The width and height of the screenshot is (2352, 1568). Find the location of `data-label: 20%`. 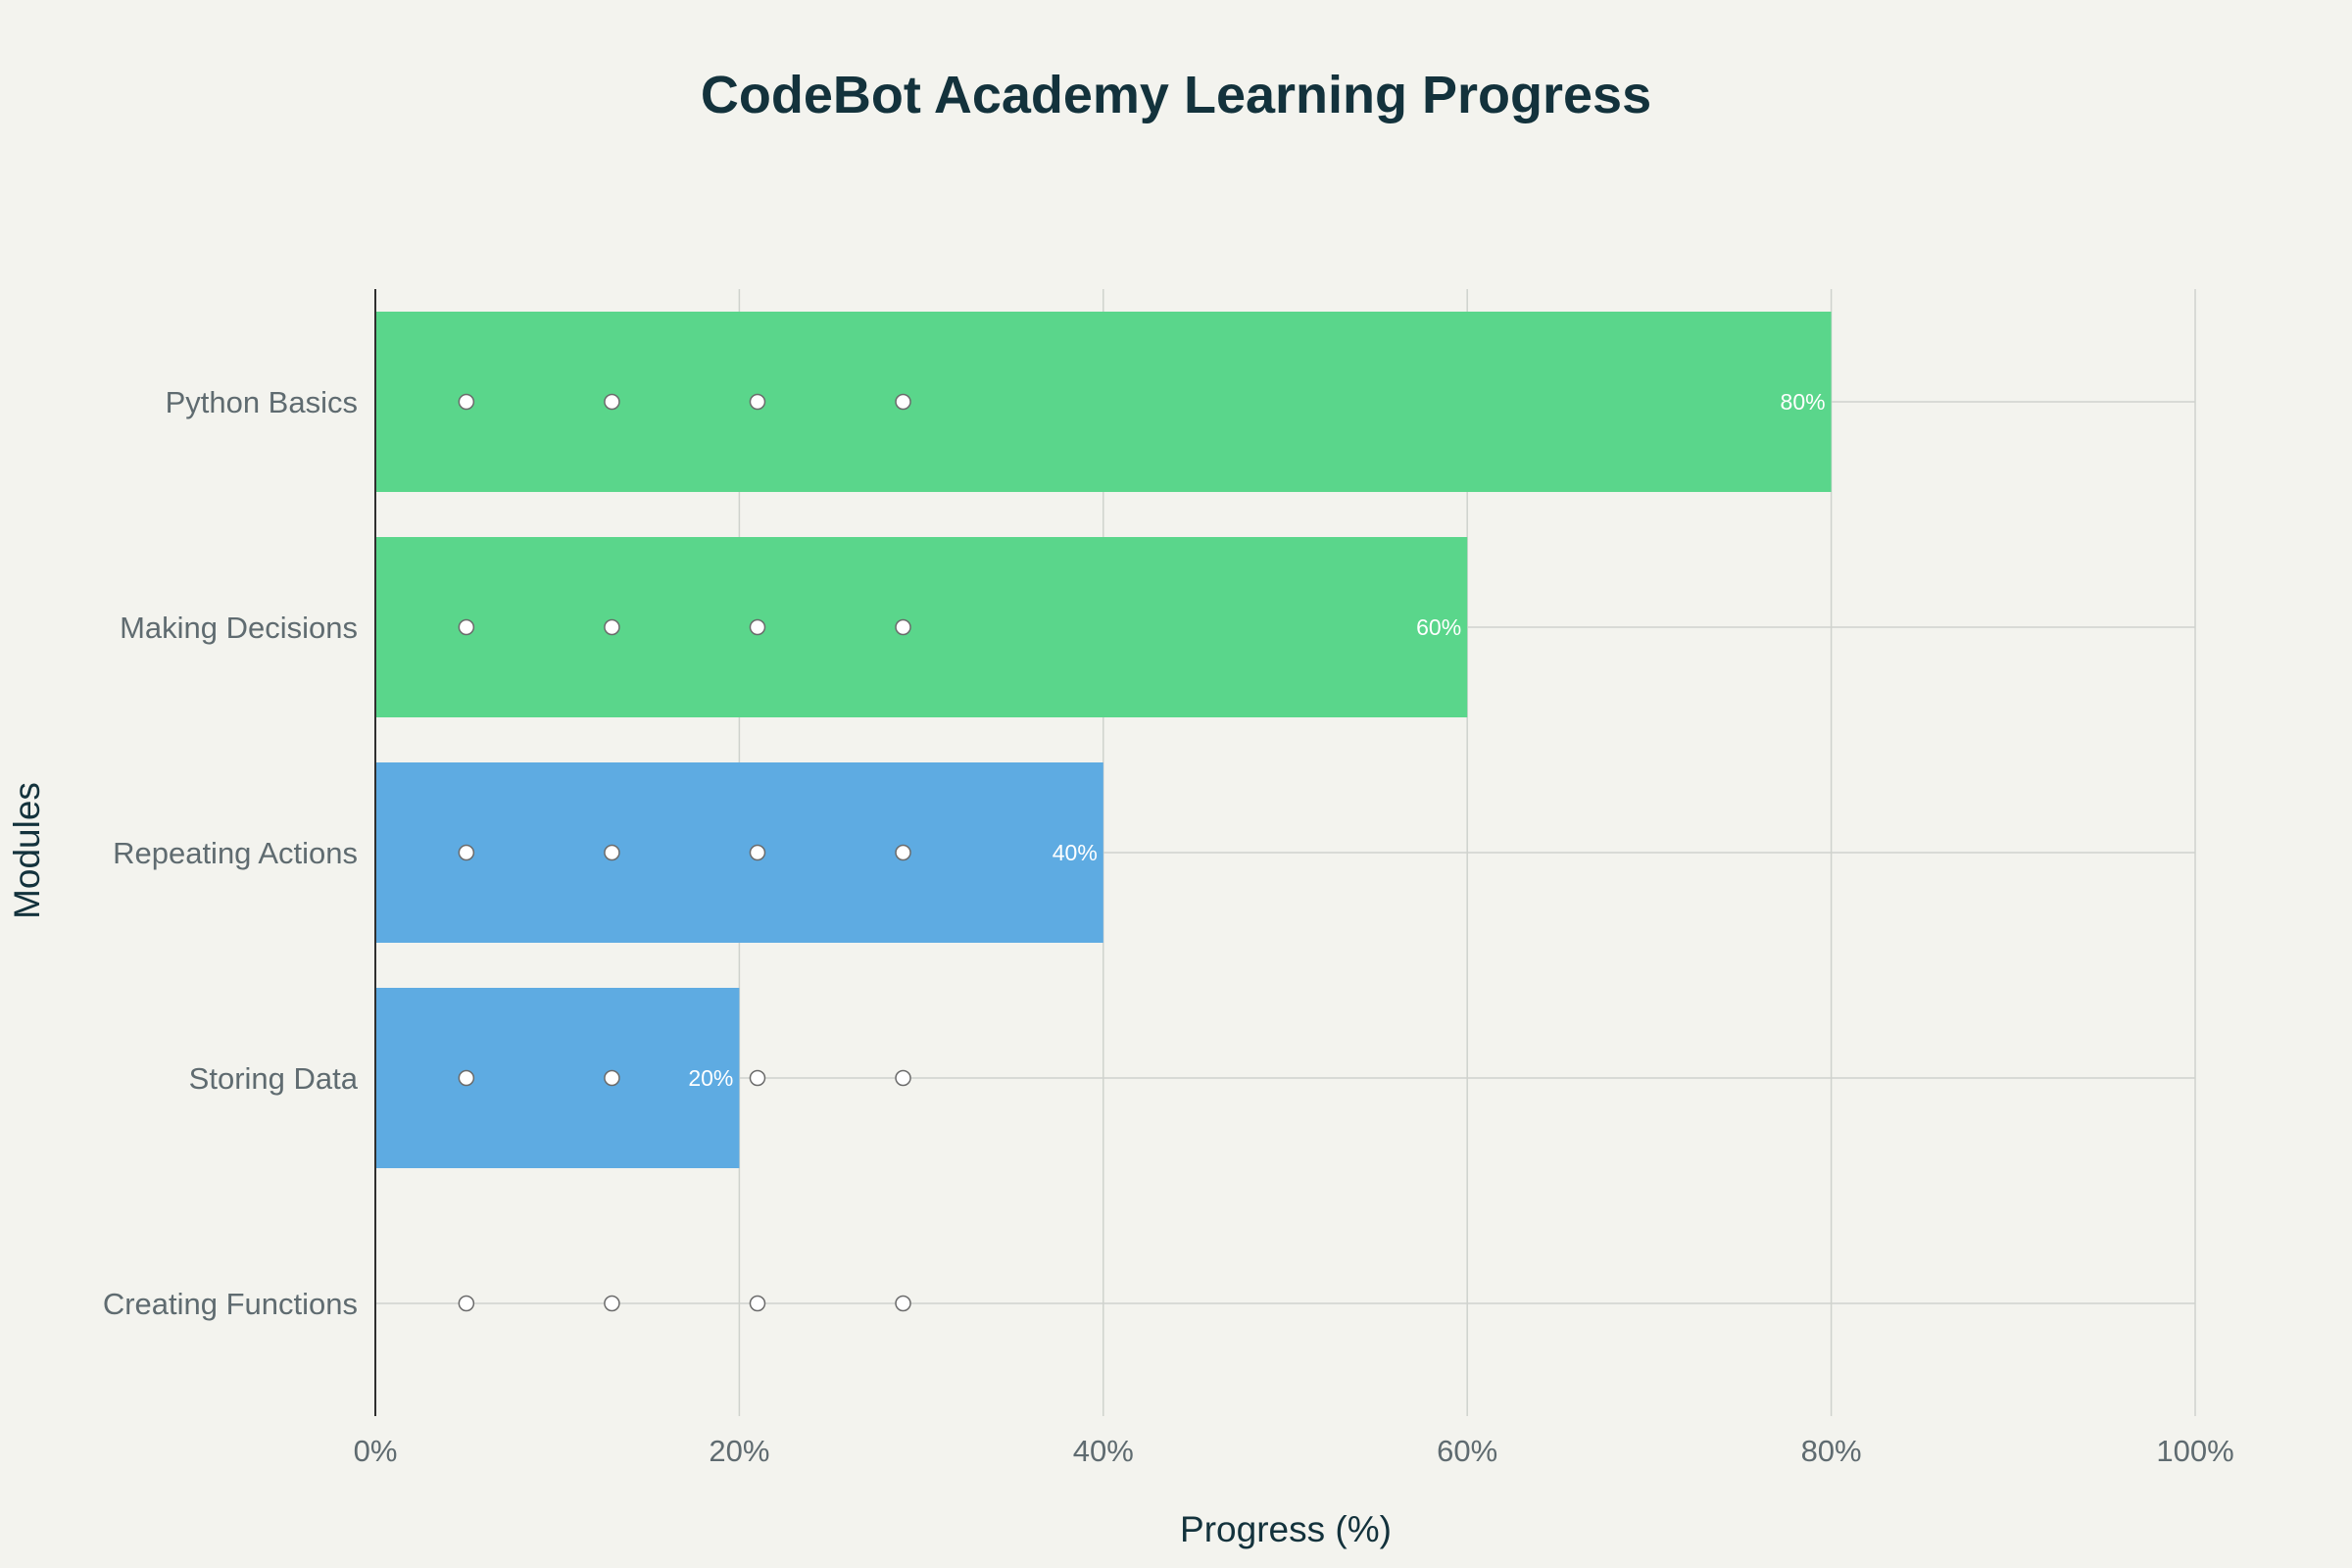

data-label: 20% is located at coordinates (710, 1078).